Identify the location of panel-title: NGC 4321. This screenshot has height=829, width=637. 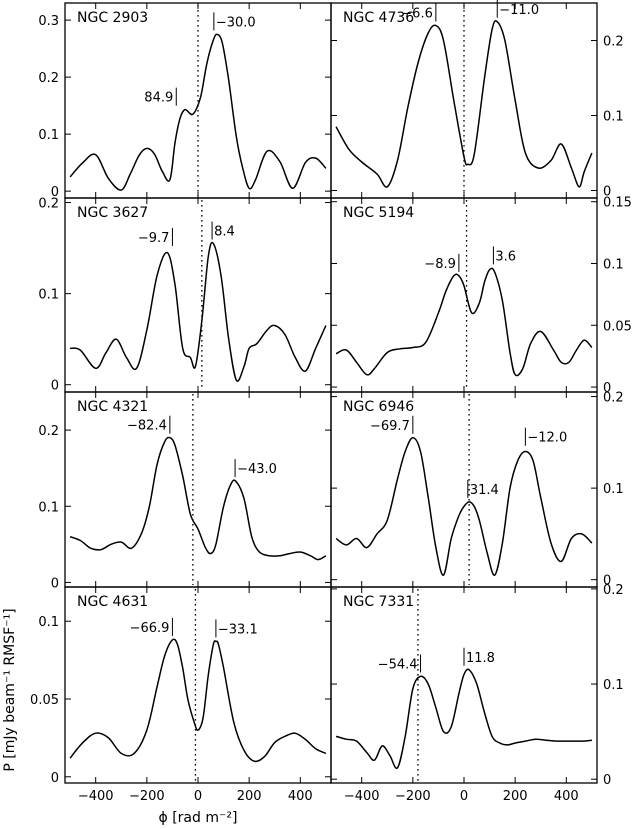
(112, 407).